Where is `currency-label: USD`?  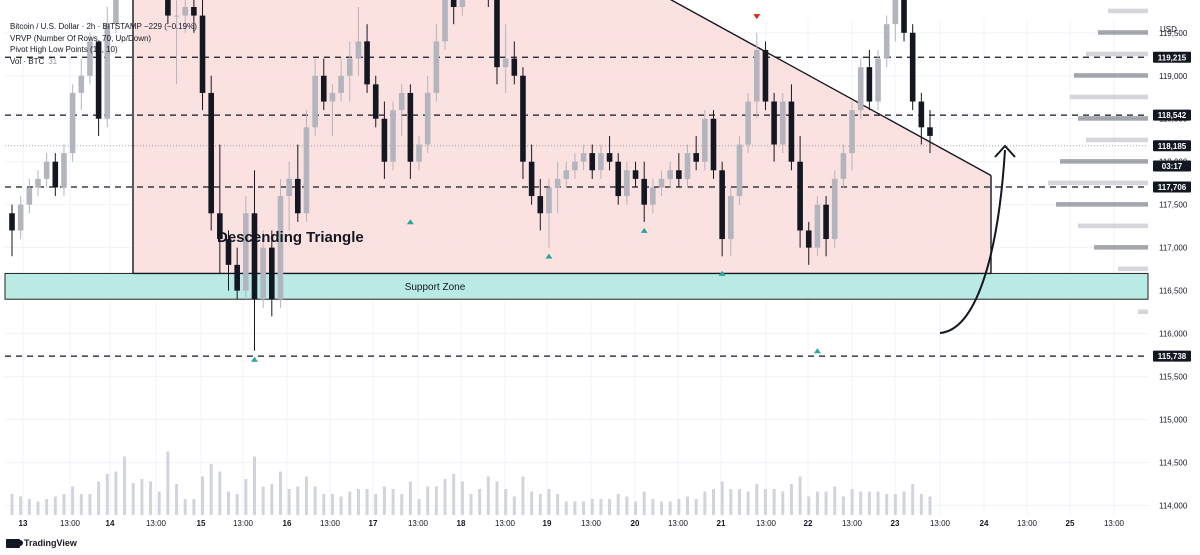
currency-label: USD is located at coordinates (1168, 29).